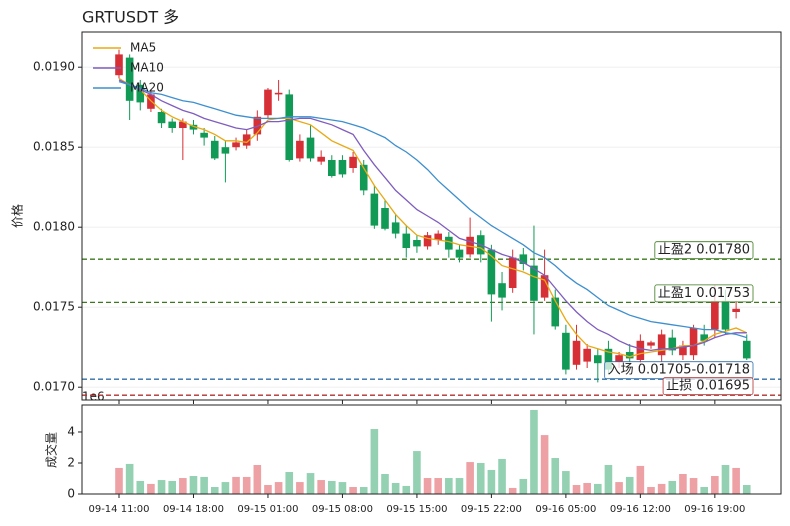 Image resolution: width=790 pixels, height=526 pixels. Describe the element at coordinates (51, 450) in the screenshot. I see `volume-axis-label: 成交量` at that location.